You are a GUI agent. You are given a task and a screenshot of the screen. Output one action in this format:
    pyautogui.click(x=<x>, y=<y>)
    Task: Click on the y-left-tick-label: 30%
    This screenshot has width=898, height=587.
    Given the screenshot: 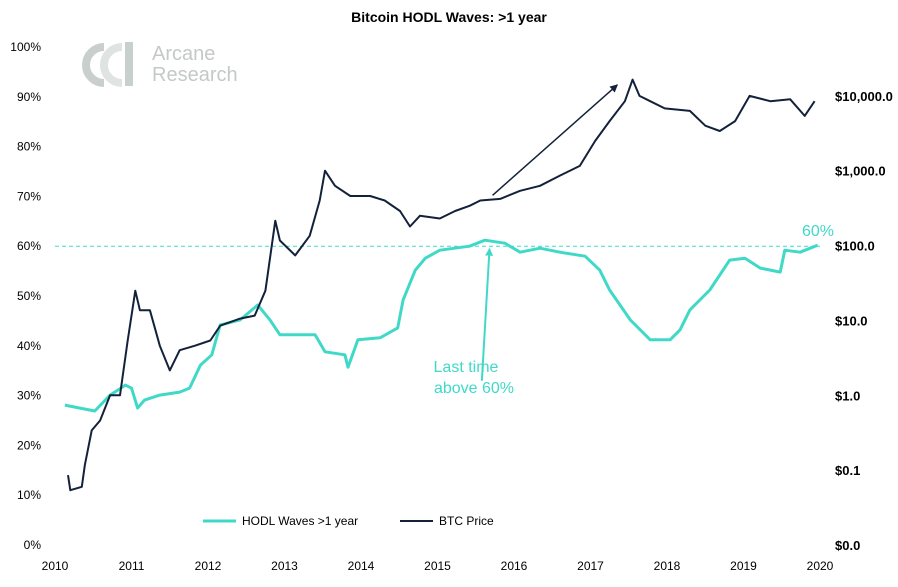 What is the action you would take?
    pyautogui.click(x=29, y=396)
    